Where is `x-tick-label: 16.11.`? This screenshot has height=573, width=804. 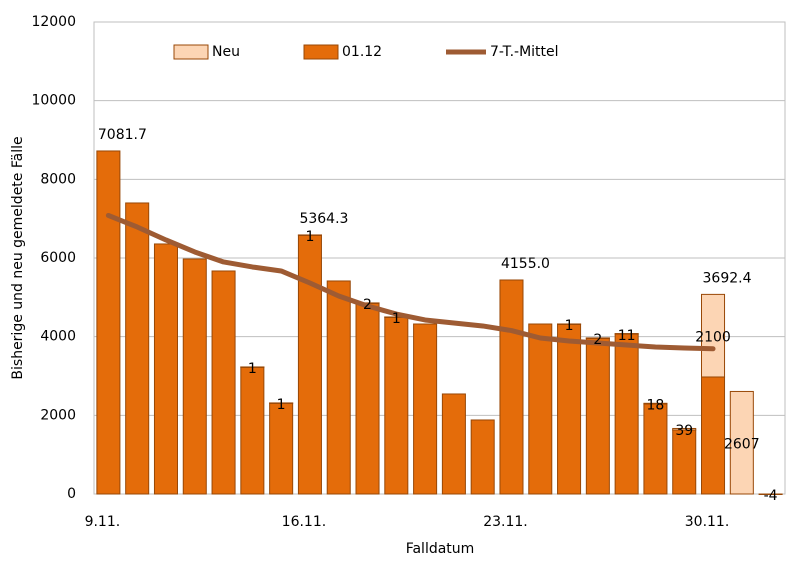
x-tick-label: 16.11. is located at coordinates (304, 522).